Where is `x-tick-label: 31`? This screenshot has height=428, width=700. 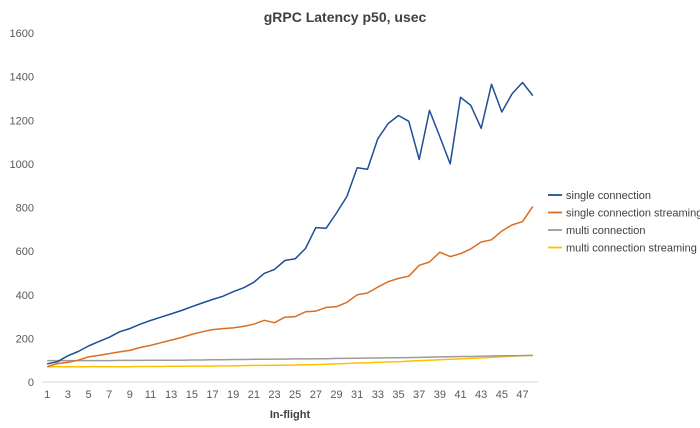
x-tick-label: 31 is located at coordinates (357, 395).